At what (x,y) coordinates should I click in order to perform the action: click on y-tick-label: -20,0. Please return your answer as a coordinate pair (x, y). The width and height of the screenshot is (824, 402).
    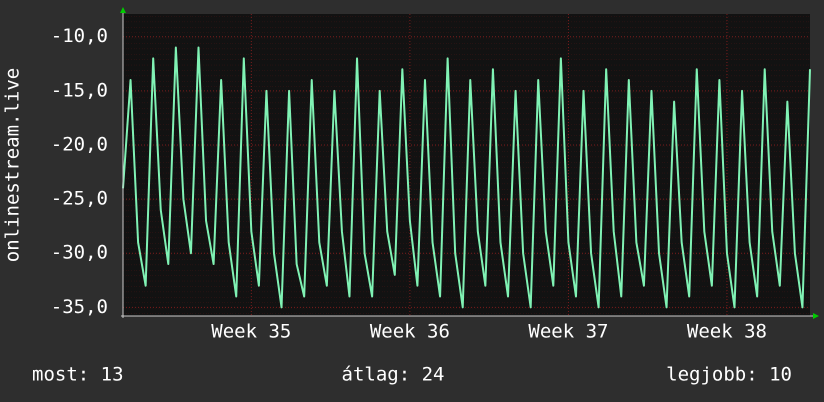
    Looking at the image, I should click on (79, 144).